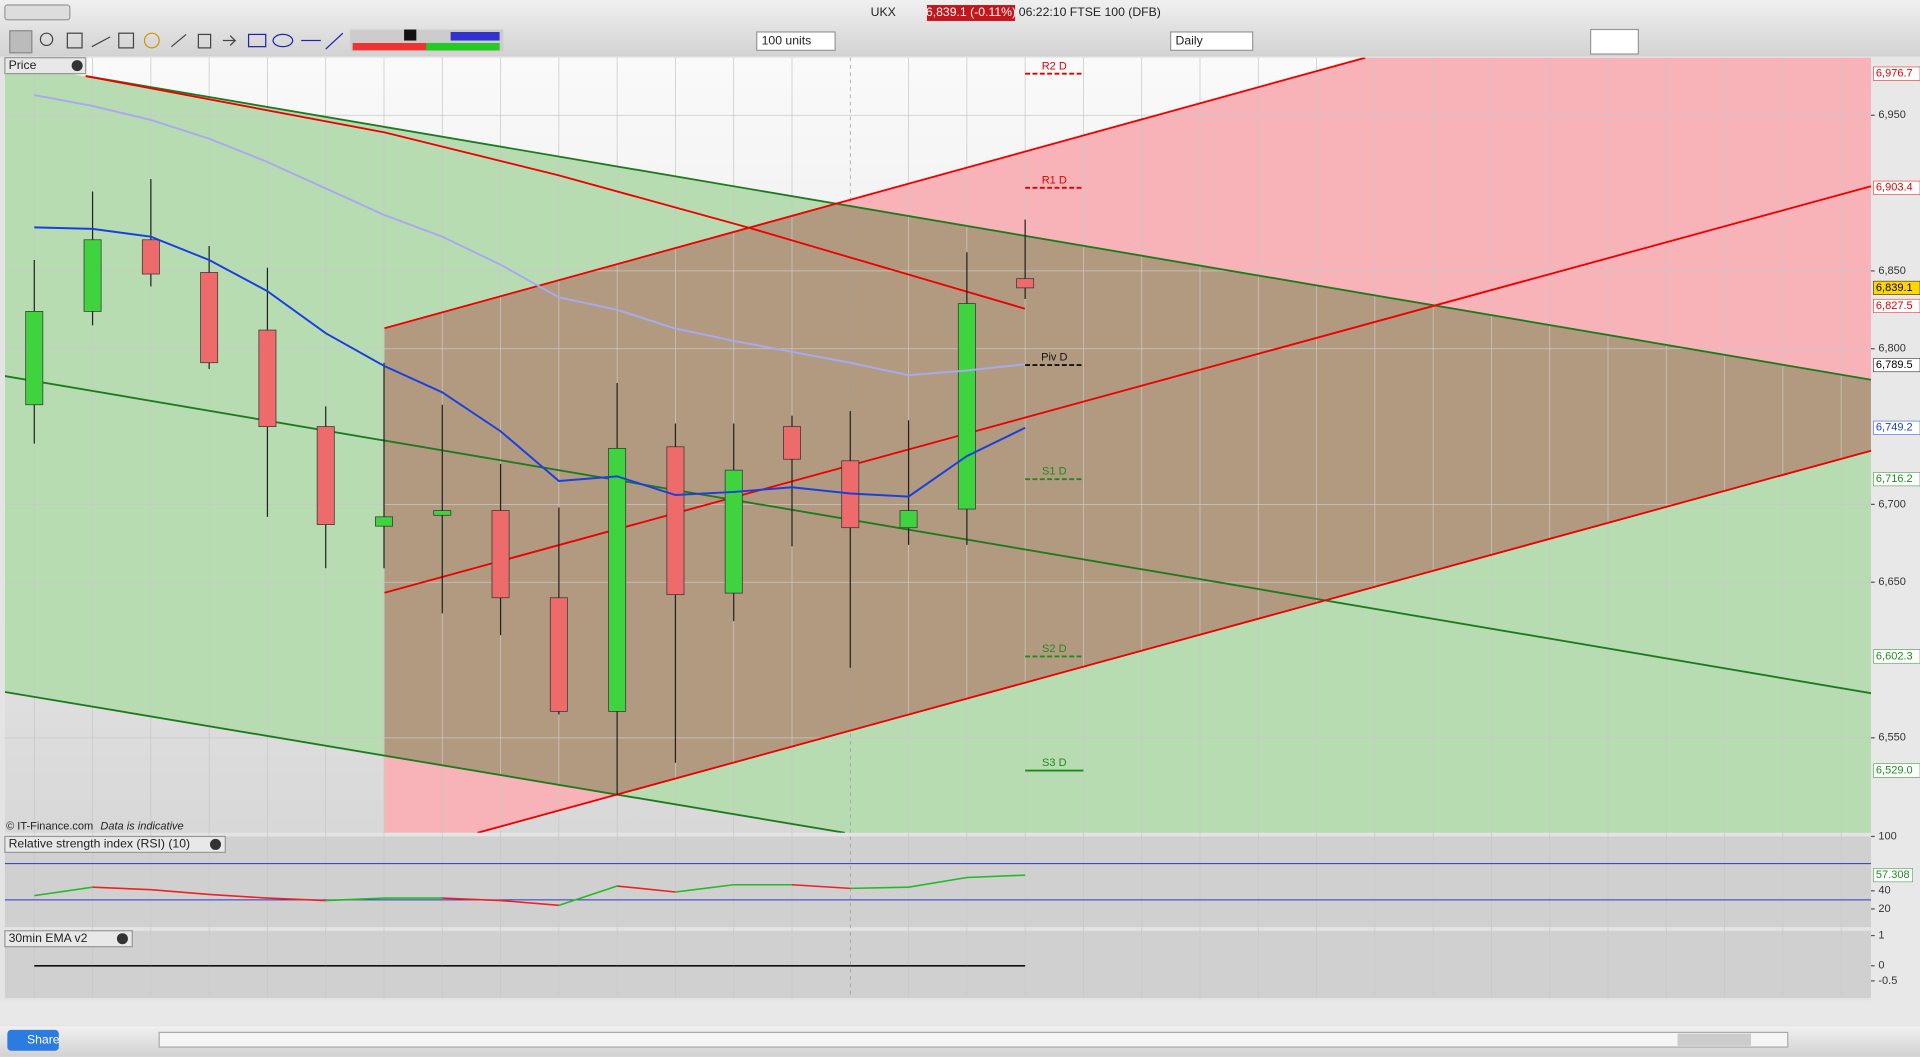 The height and width of the screenshot is (1057, 1920). I want to click on pivot-label: S2 D, so click(1054, 649).